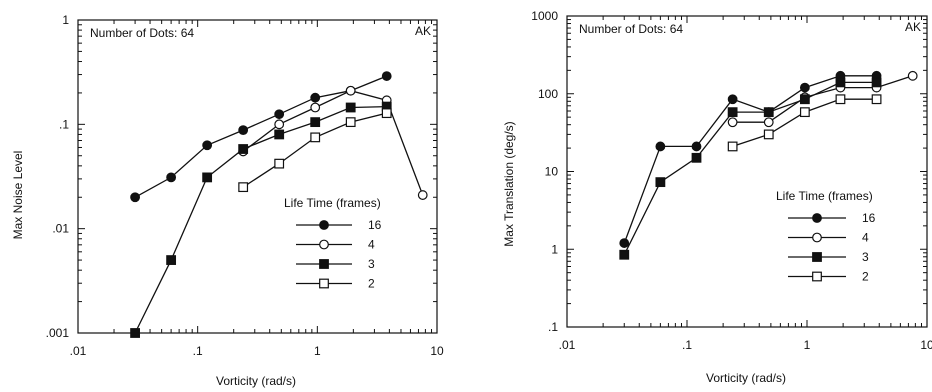 The width and height of the screenshot is (932, 392). What do you see at coordinates (869, 218) in the screenshot?
I see `legend-label: 16` at bounding box center [869, 218].